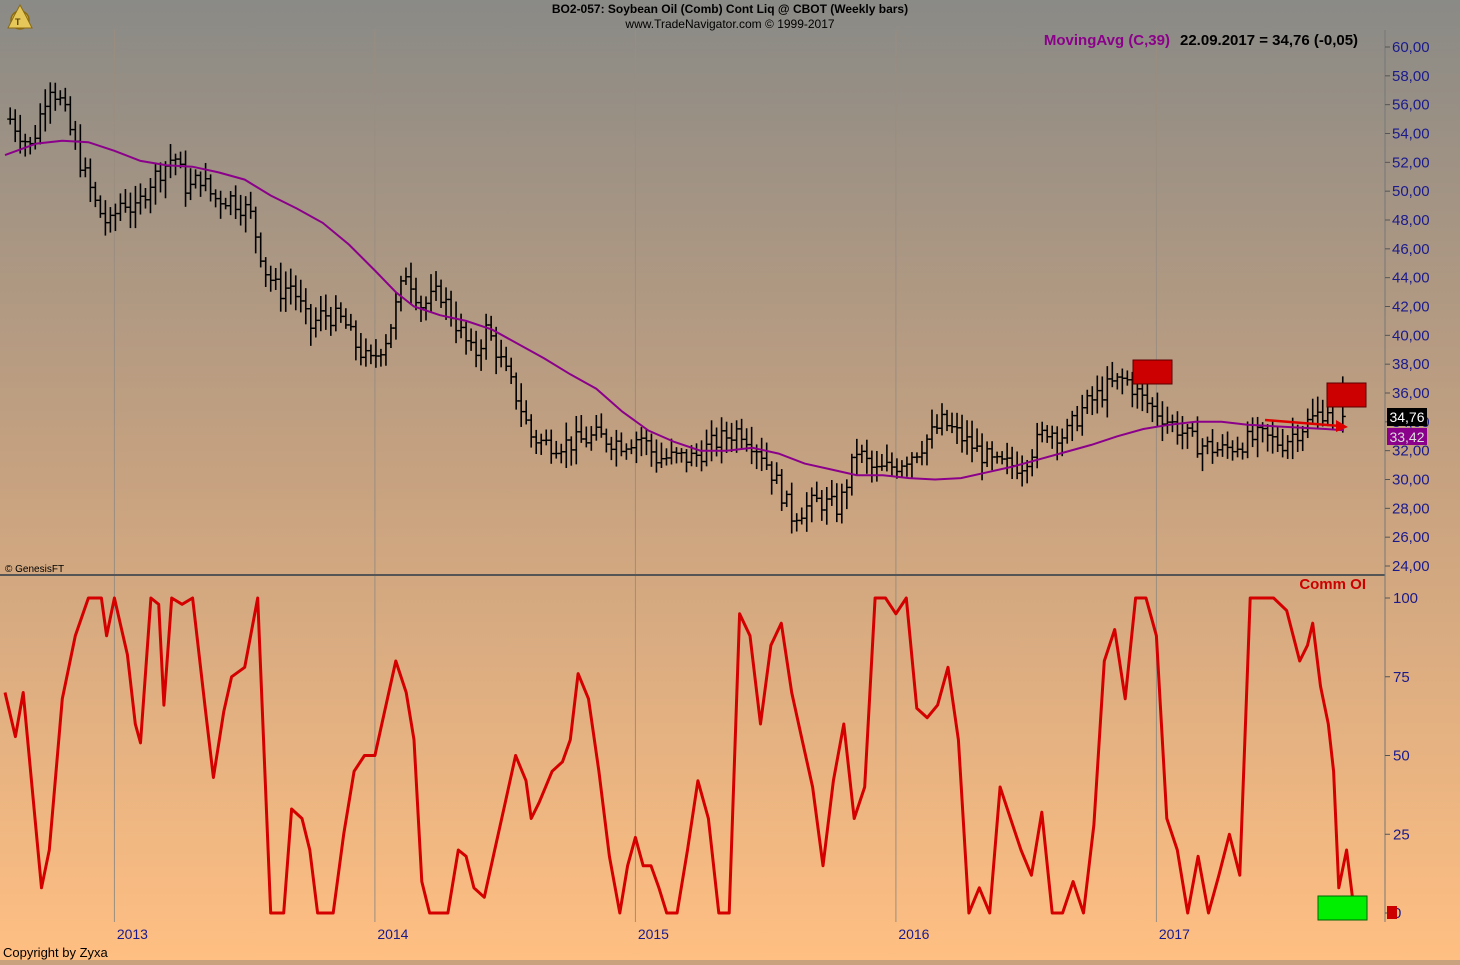 The width and height of the screenshot is (1460, 965). What do you see at coordinates (1342, 908) in the screenshot?
I see `highlight-box-oi-low` at bounding box center [1342, 908].